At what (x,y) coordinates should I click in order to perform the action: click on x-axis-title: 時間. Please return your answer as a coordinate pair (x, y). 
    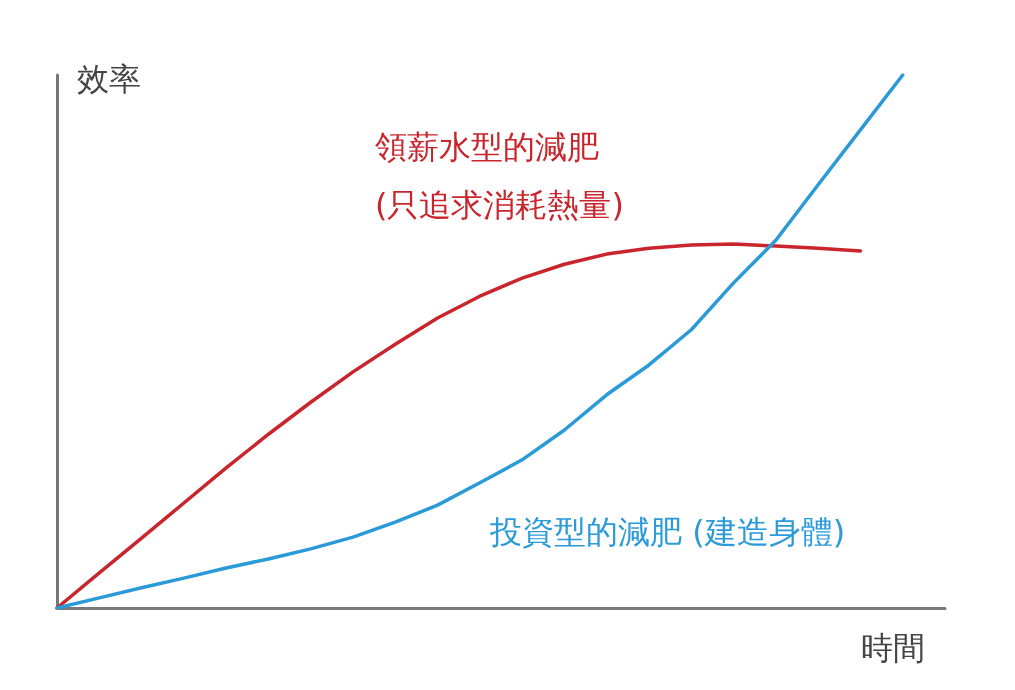
    Looking at the image, I should click on (893, 648).